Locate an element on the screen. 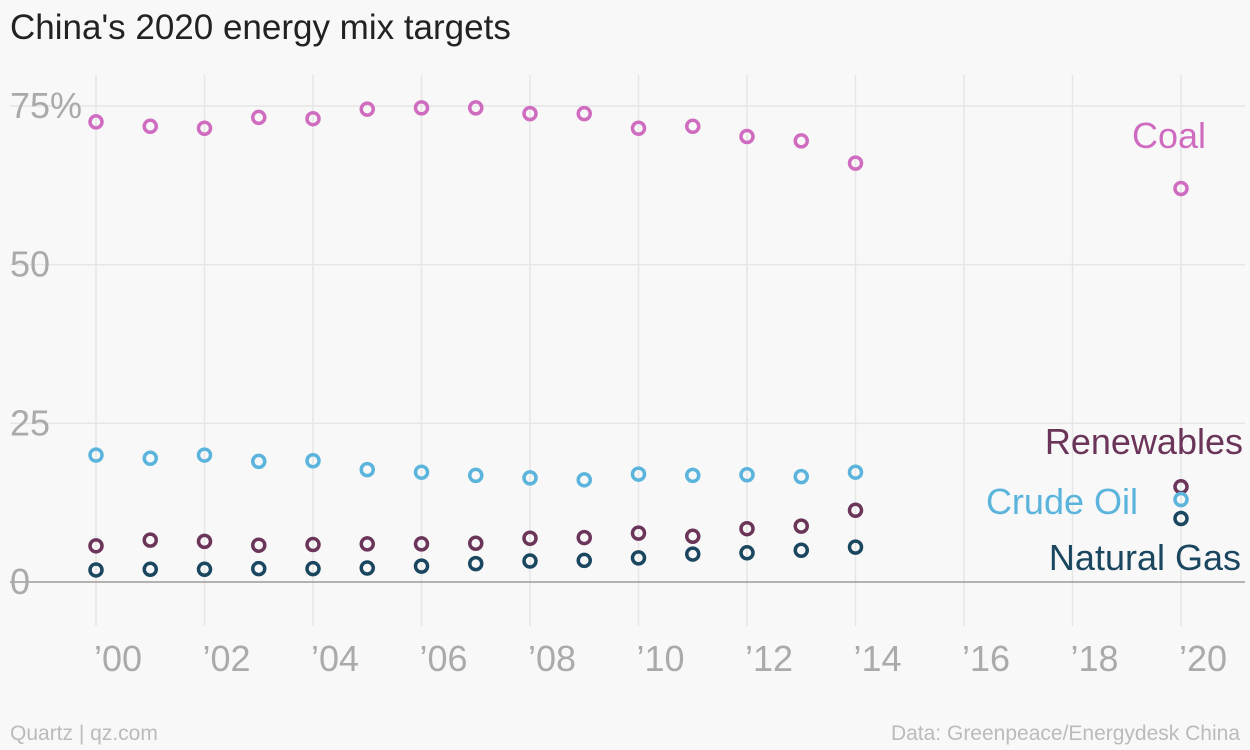  x-tick-label: ’06 is located at coordinates (443, 658).